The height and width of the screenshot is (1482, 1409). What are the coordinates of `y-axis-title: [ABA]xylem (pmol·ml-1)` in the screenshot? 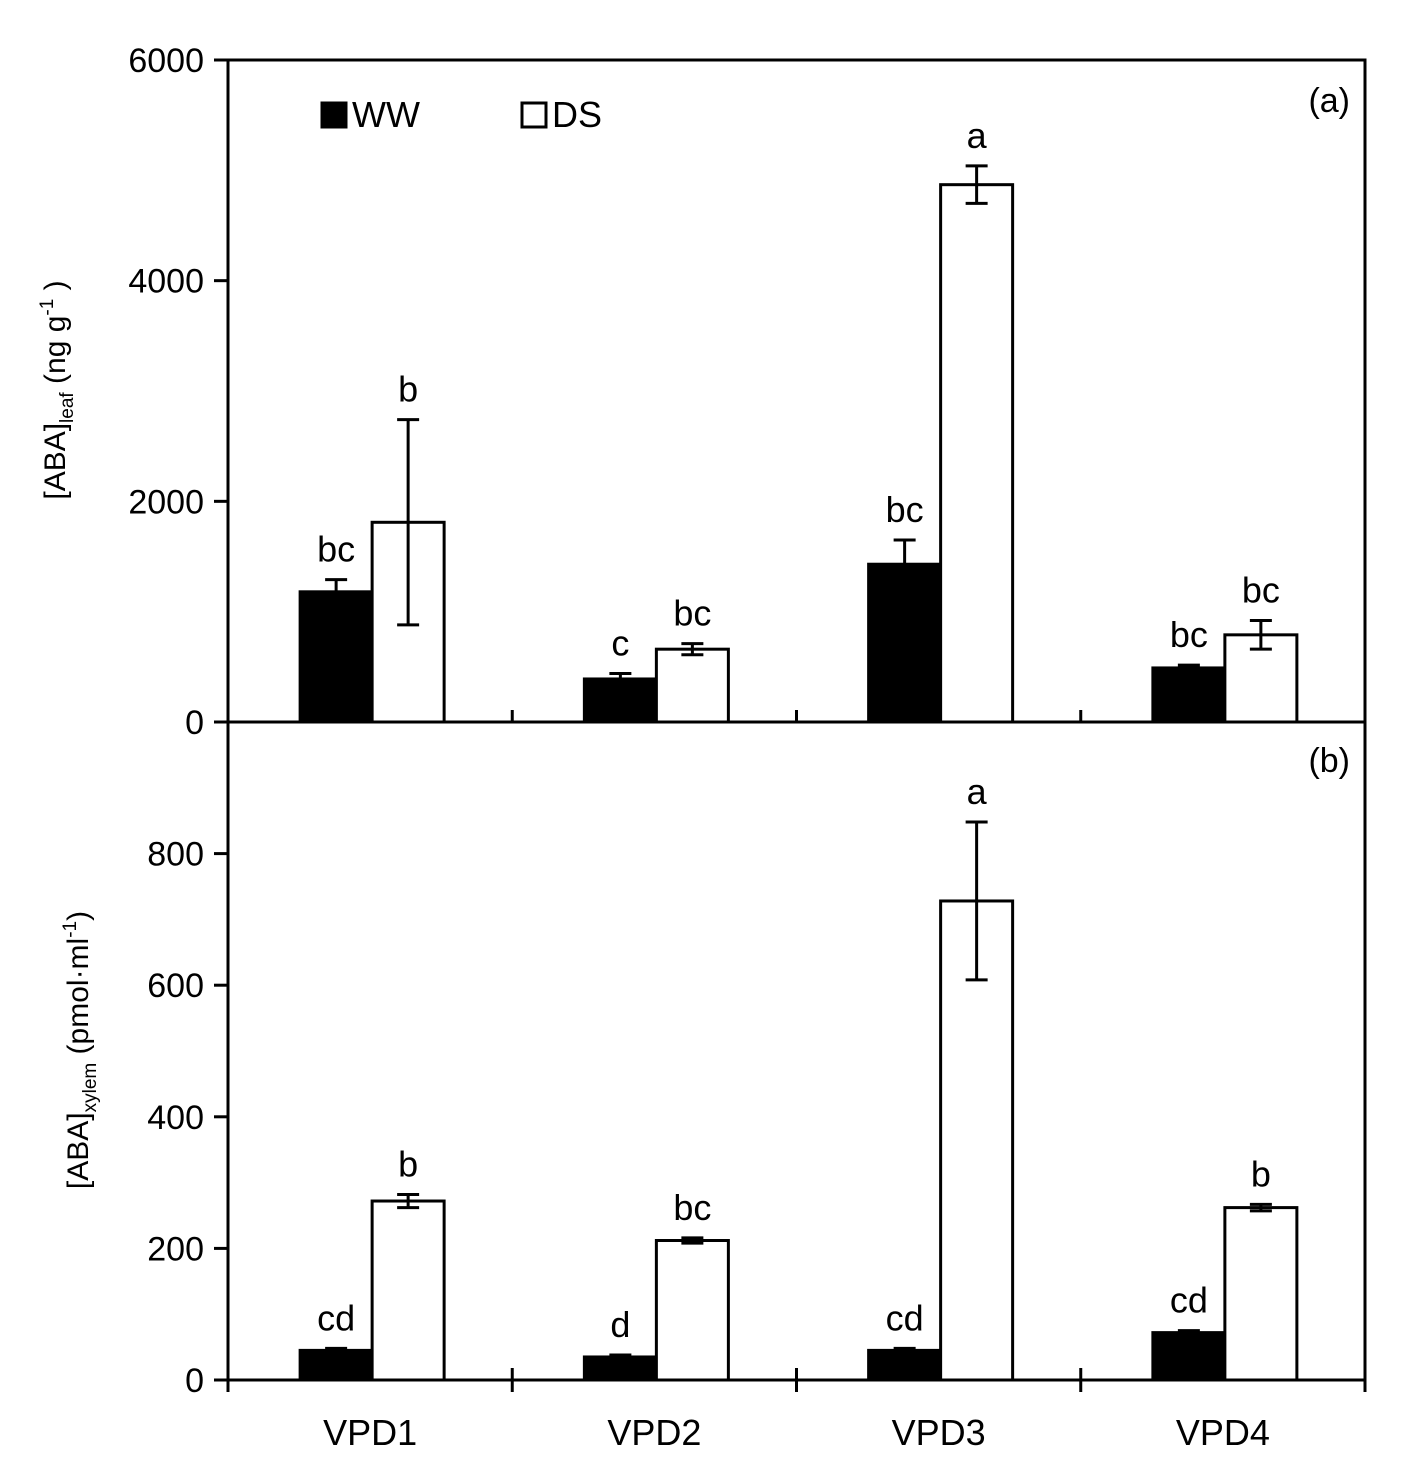 It's located at (80, 1050).